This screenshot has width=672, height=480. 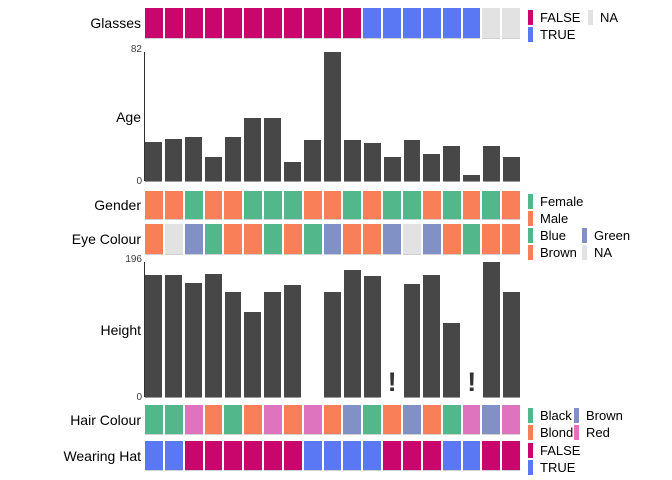 I want to click on glasses-legend-item-na: NA, so click(x=603, y=17).